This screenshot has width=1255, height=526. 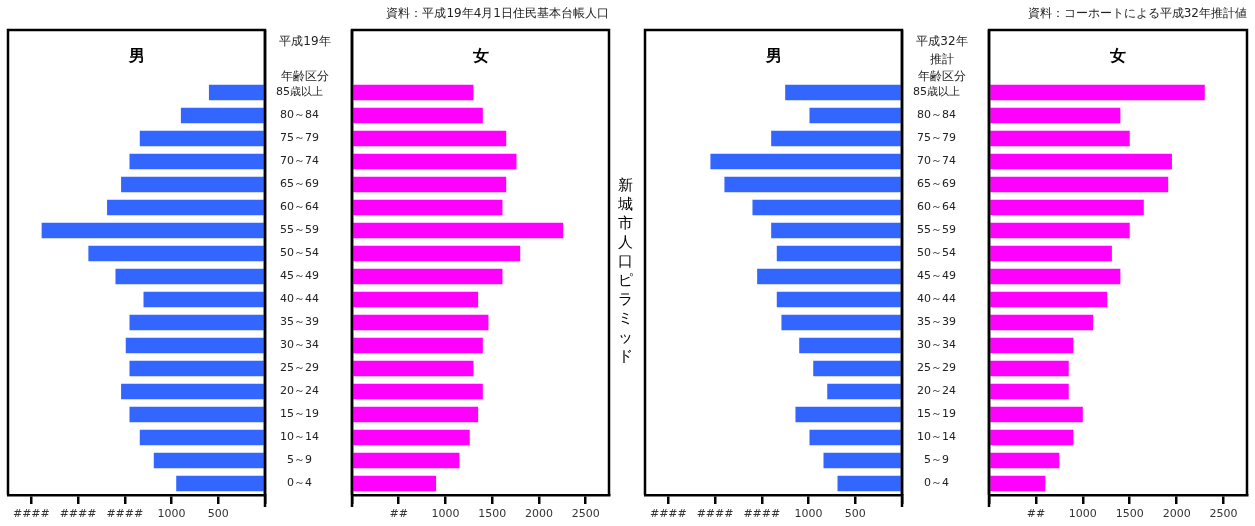 I want to click on y-tick-label: 65～69, so click(x=936, y=184).